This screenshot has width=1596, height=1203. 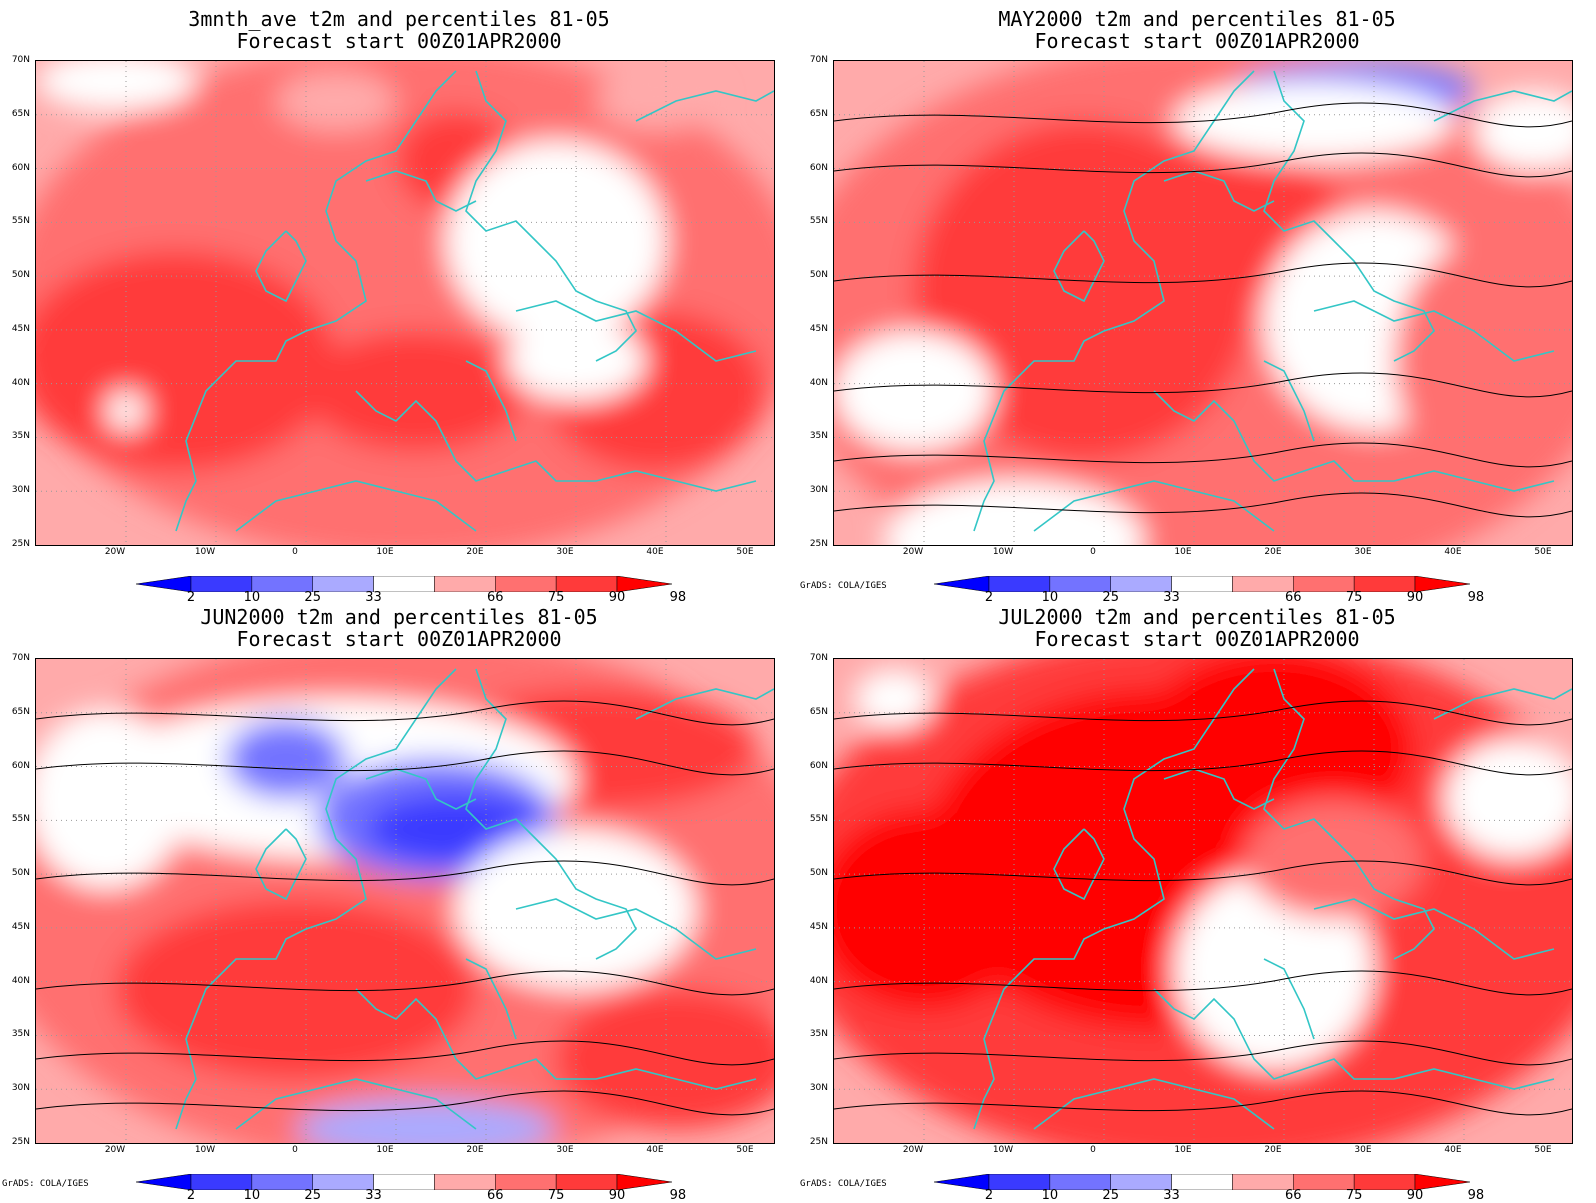 I want to click on colorbar-label: 75, so click(x=556, y=597).